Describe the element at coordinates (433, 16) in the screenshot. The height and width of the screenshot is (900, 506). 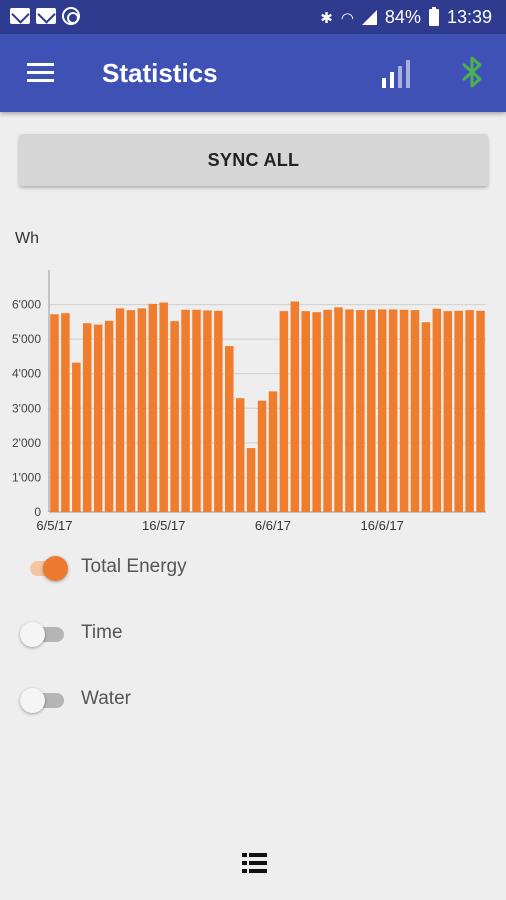
I see `battery-icon` at that location.